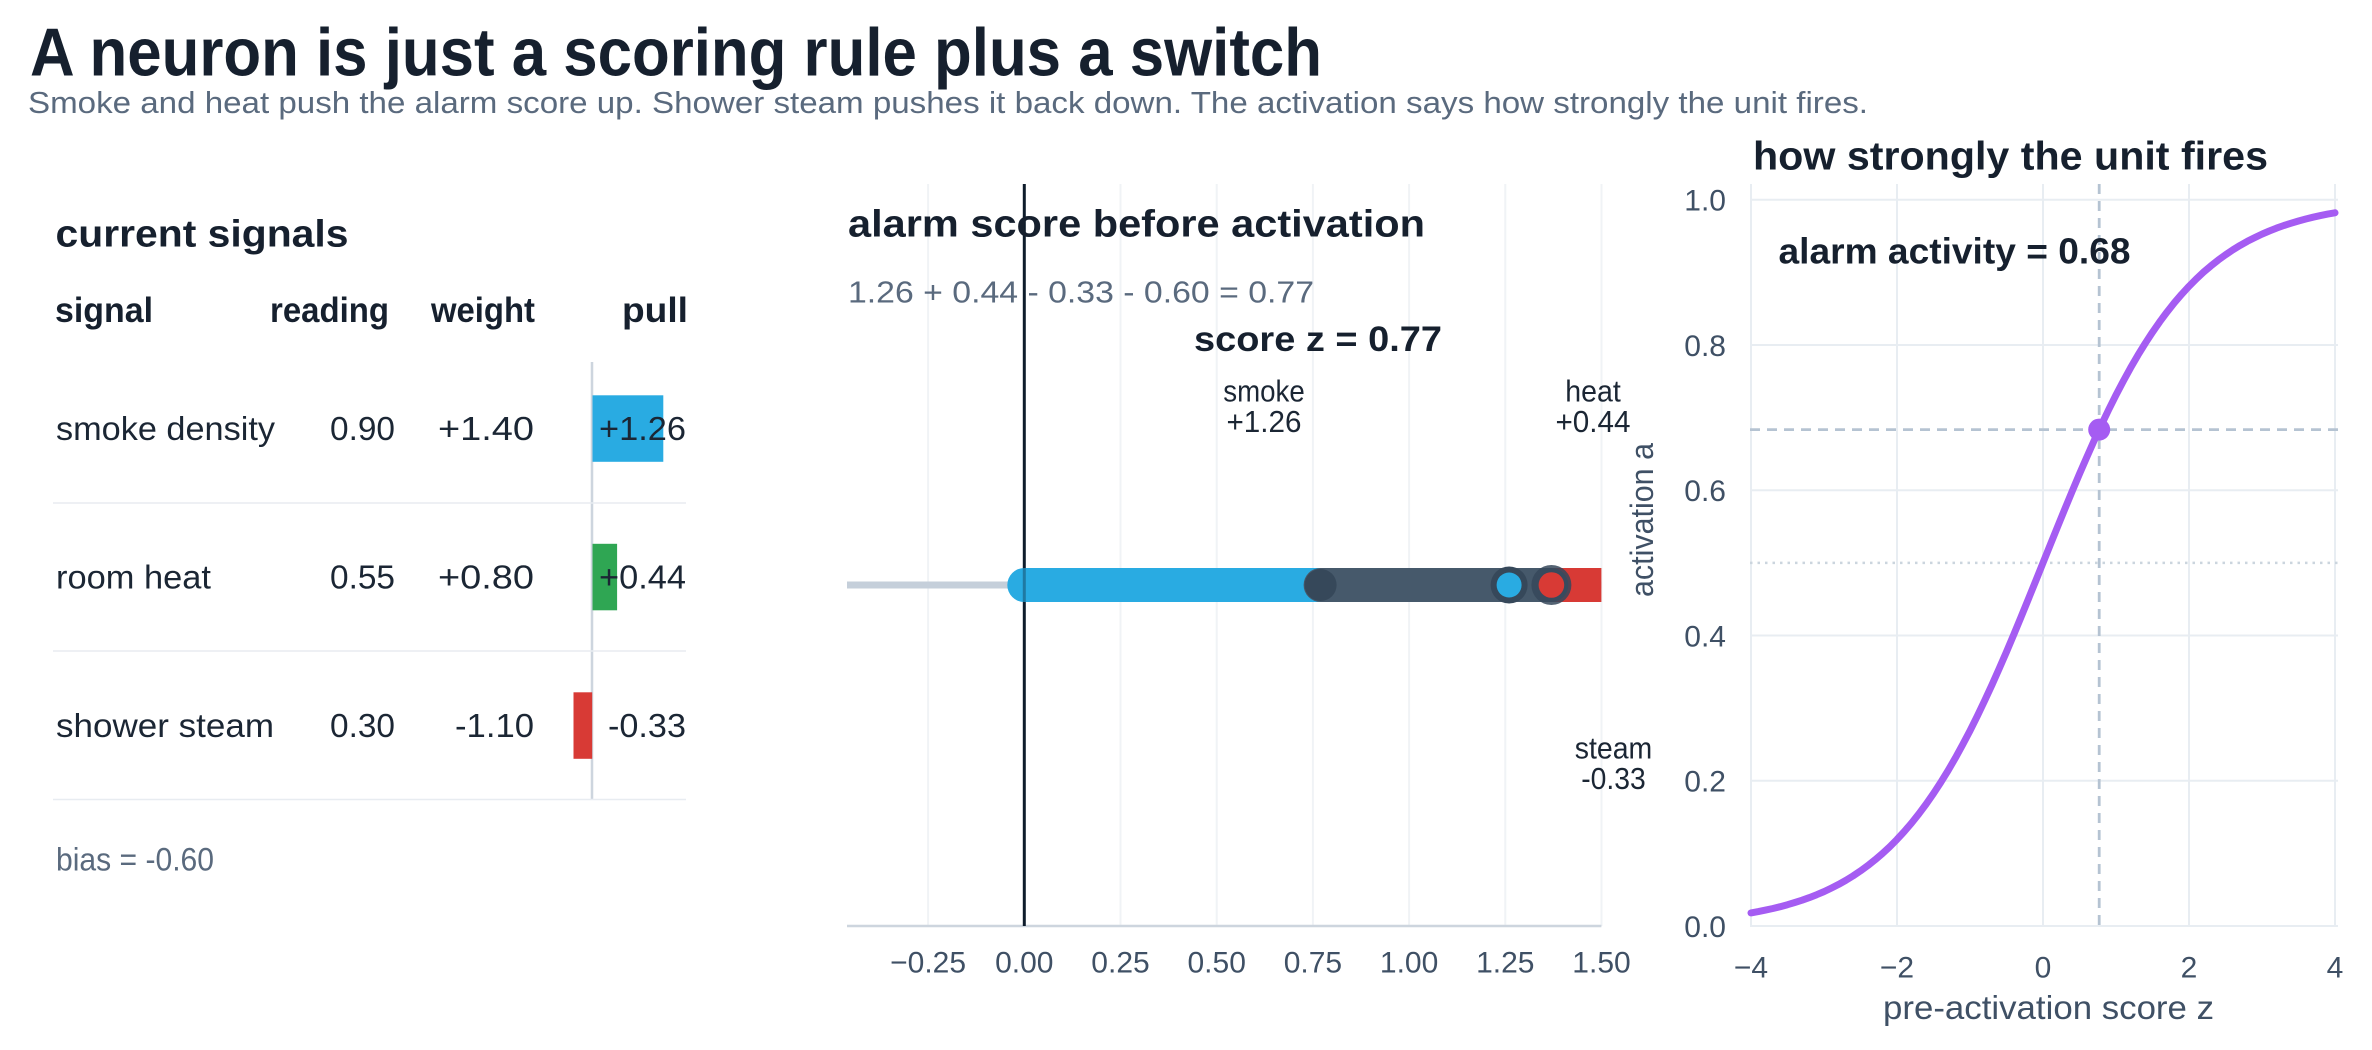  What do you see at coordinates (1705, 636) in the screenshot?
I see `svg-text: 0.4` at bounding box center [1705, 636].